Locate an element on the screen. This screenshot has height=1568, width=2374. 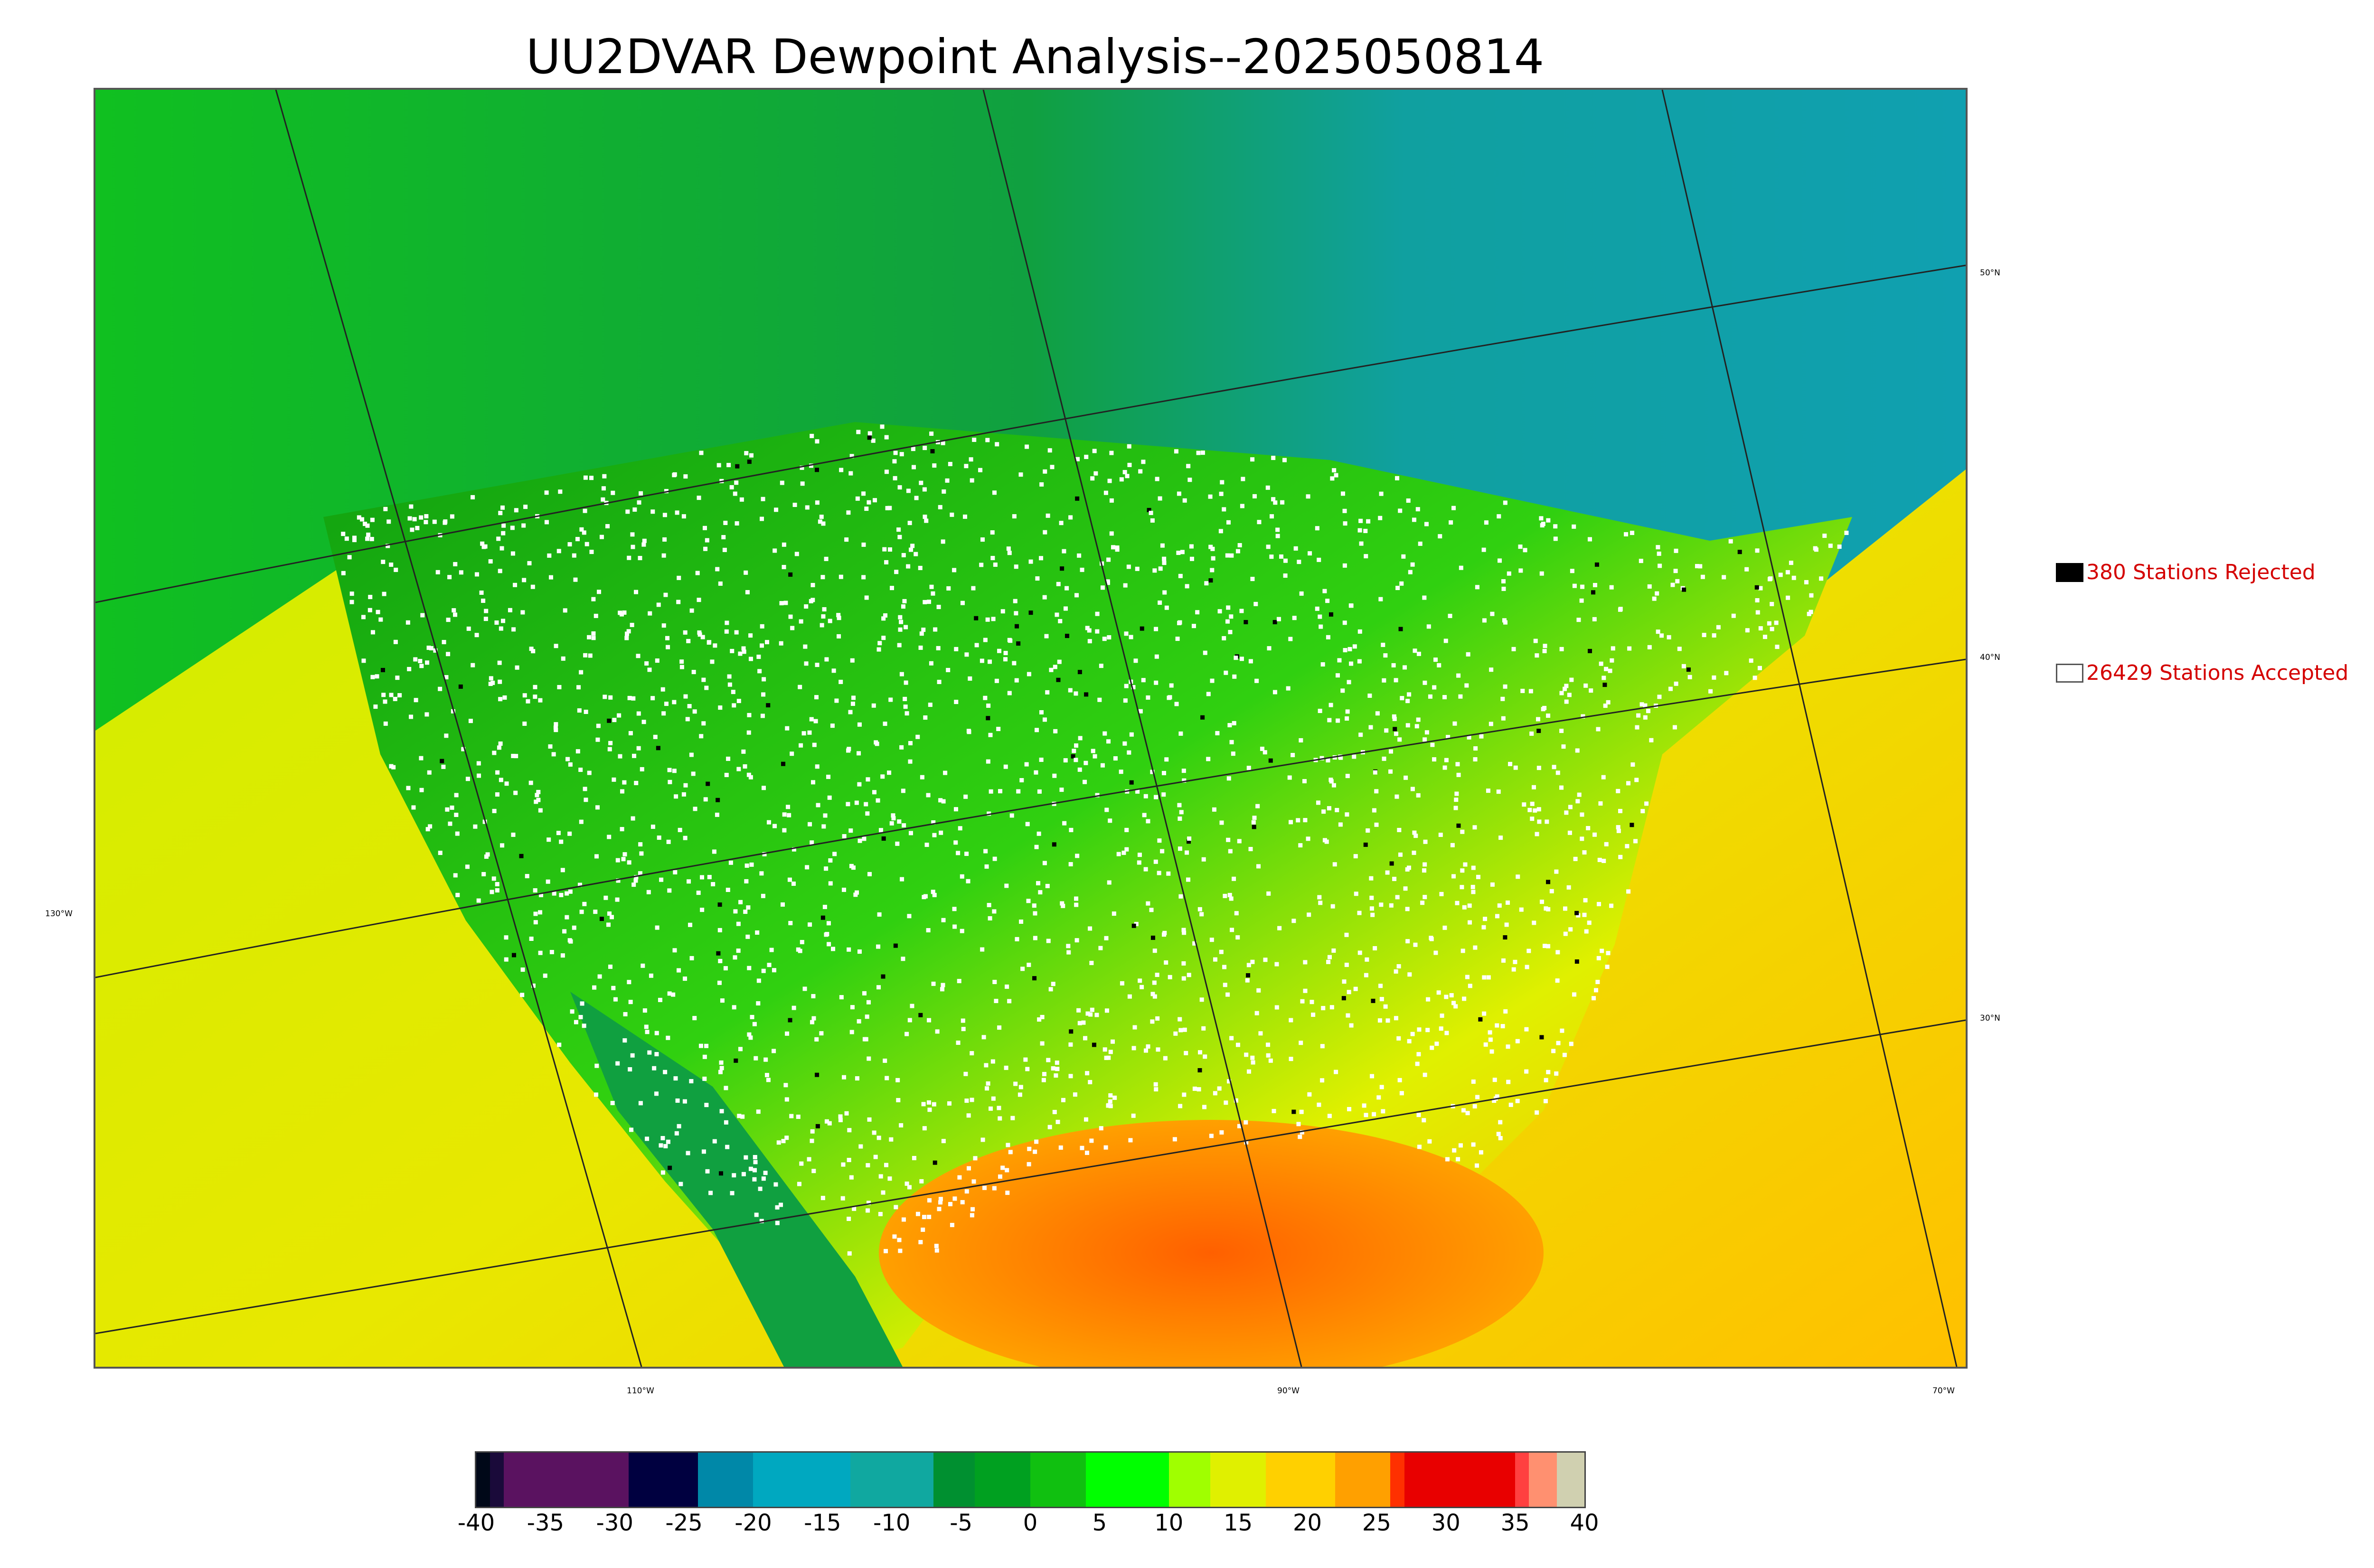
colorbar-tick-label: -25 is located at coordinates (684, 1523).